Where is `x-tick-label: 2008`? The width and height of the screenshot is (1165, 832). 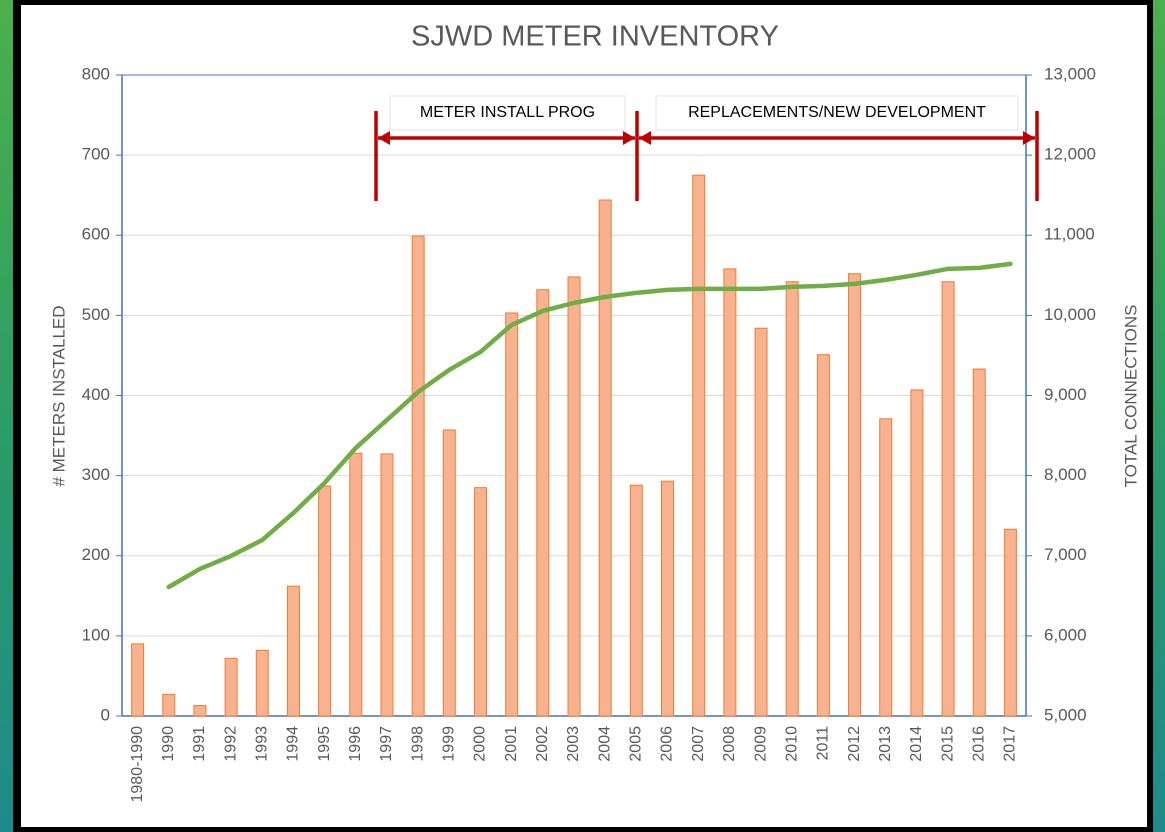 x-tick-label: 2008 is located at coordinates (729, 744).